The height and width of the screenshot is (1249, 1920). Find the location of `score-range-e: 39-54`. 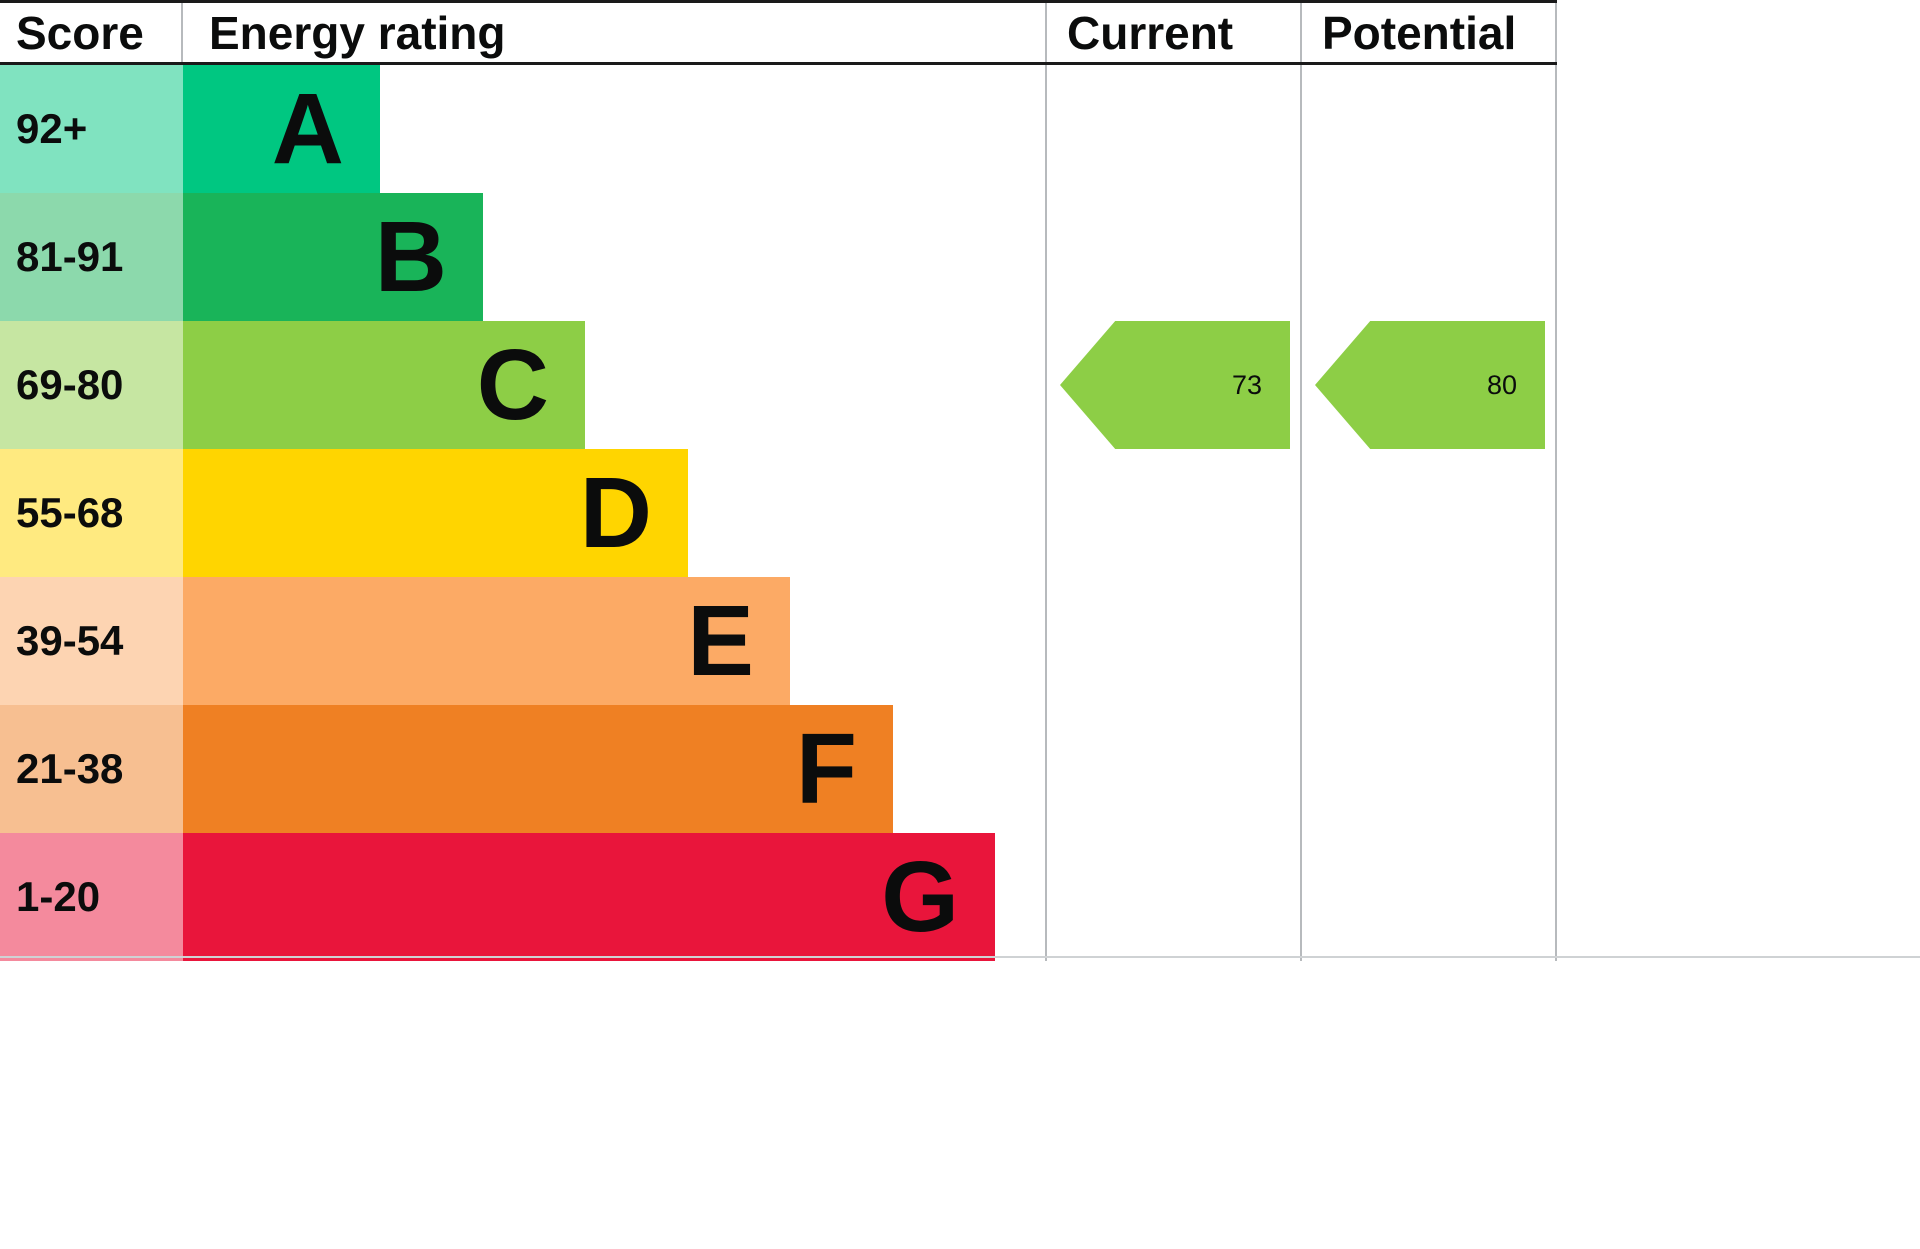

score-range-e: 39-54 is located at coordinates (91, 641).